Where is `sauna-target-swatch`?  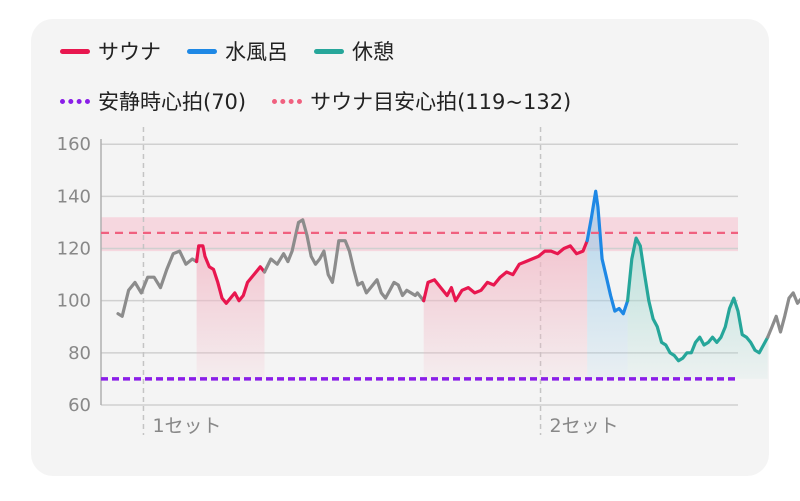
sauna-target-swatch is located at coordinates (287, 101).